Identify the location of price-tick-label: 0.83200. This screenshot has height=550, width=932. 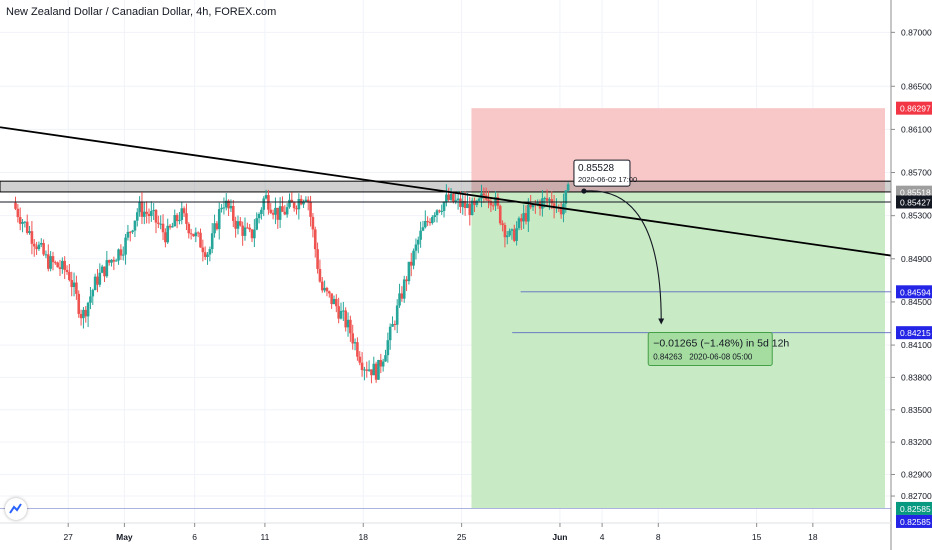
(916, 442).